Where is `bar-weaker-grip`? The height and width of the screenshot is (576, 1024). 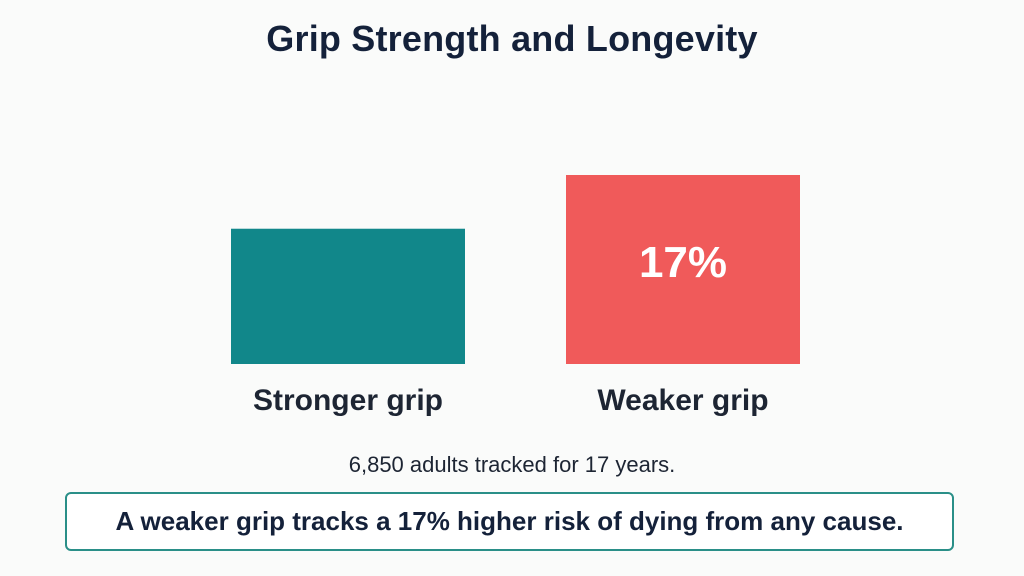
bar-weaker-grip is located at coordinates (683, 269).